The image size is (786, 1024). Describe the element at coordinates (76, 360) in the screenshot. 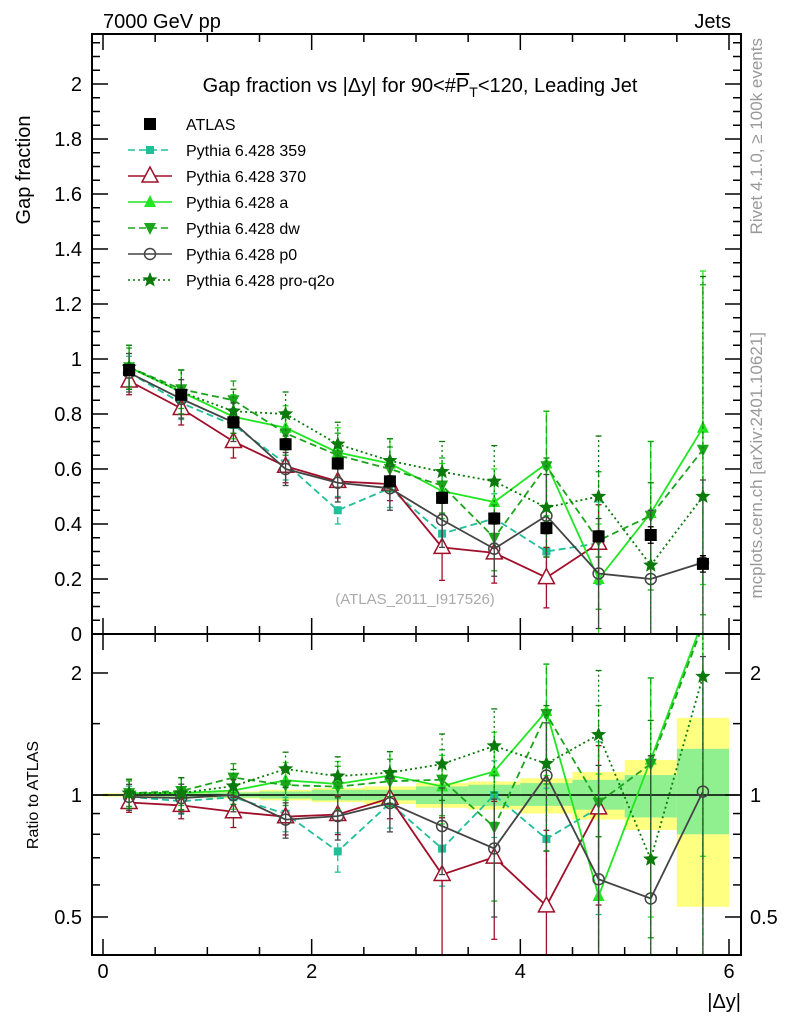

I see `y-tick-label: 1` at that location.